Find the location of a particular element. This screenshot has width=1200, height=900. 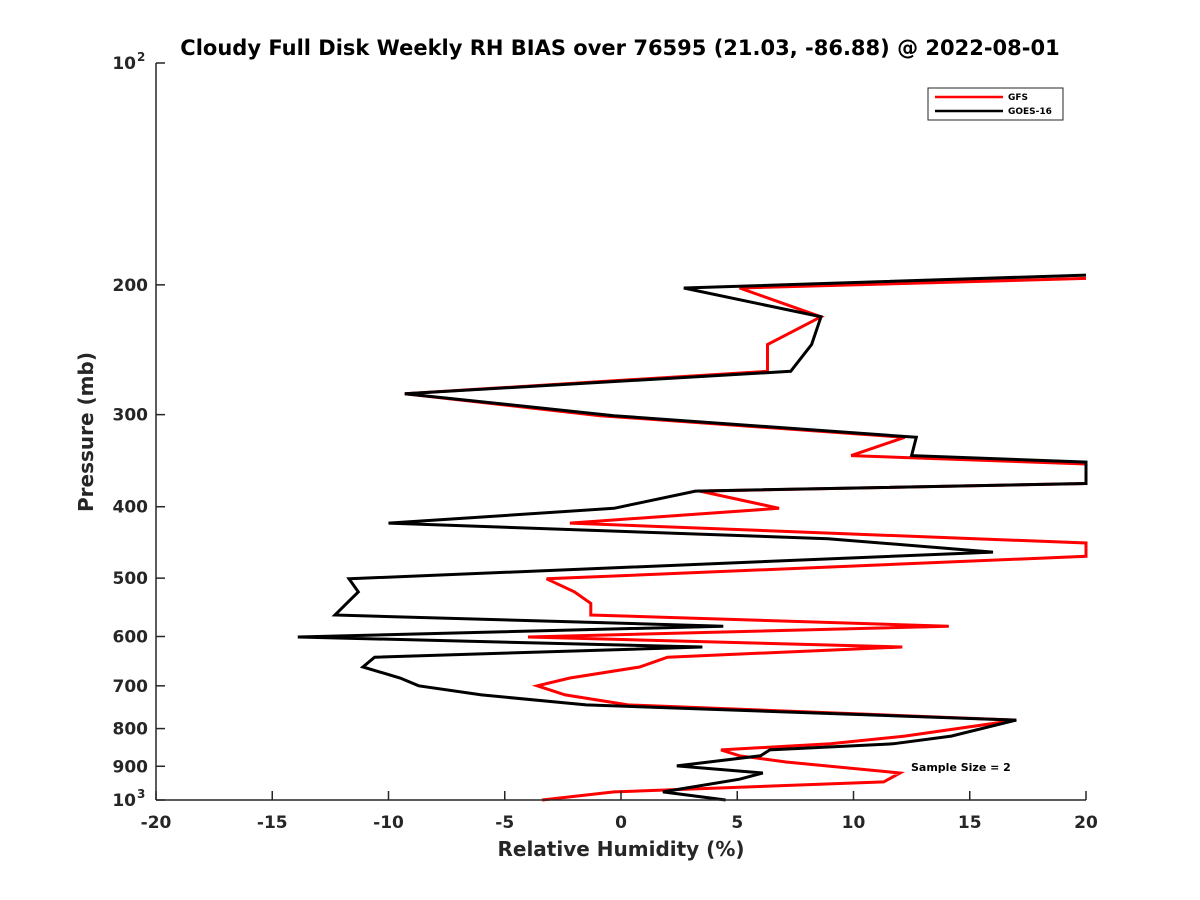

y-tick-label: 600 is located at coordinates (131, 637).